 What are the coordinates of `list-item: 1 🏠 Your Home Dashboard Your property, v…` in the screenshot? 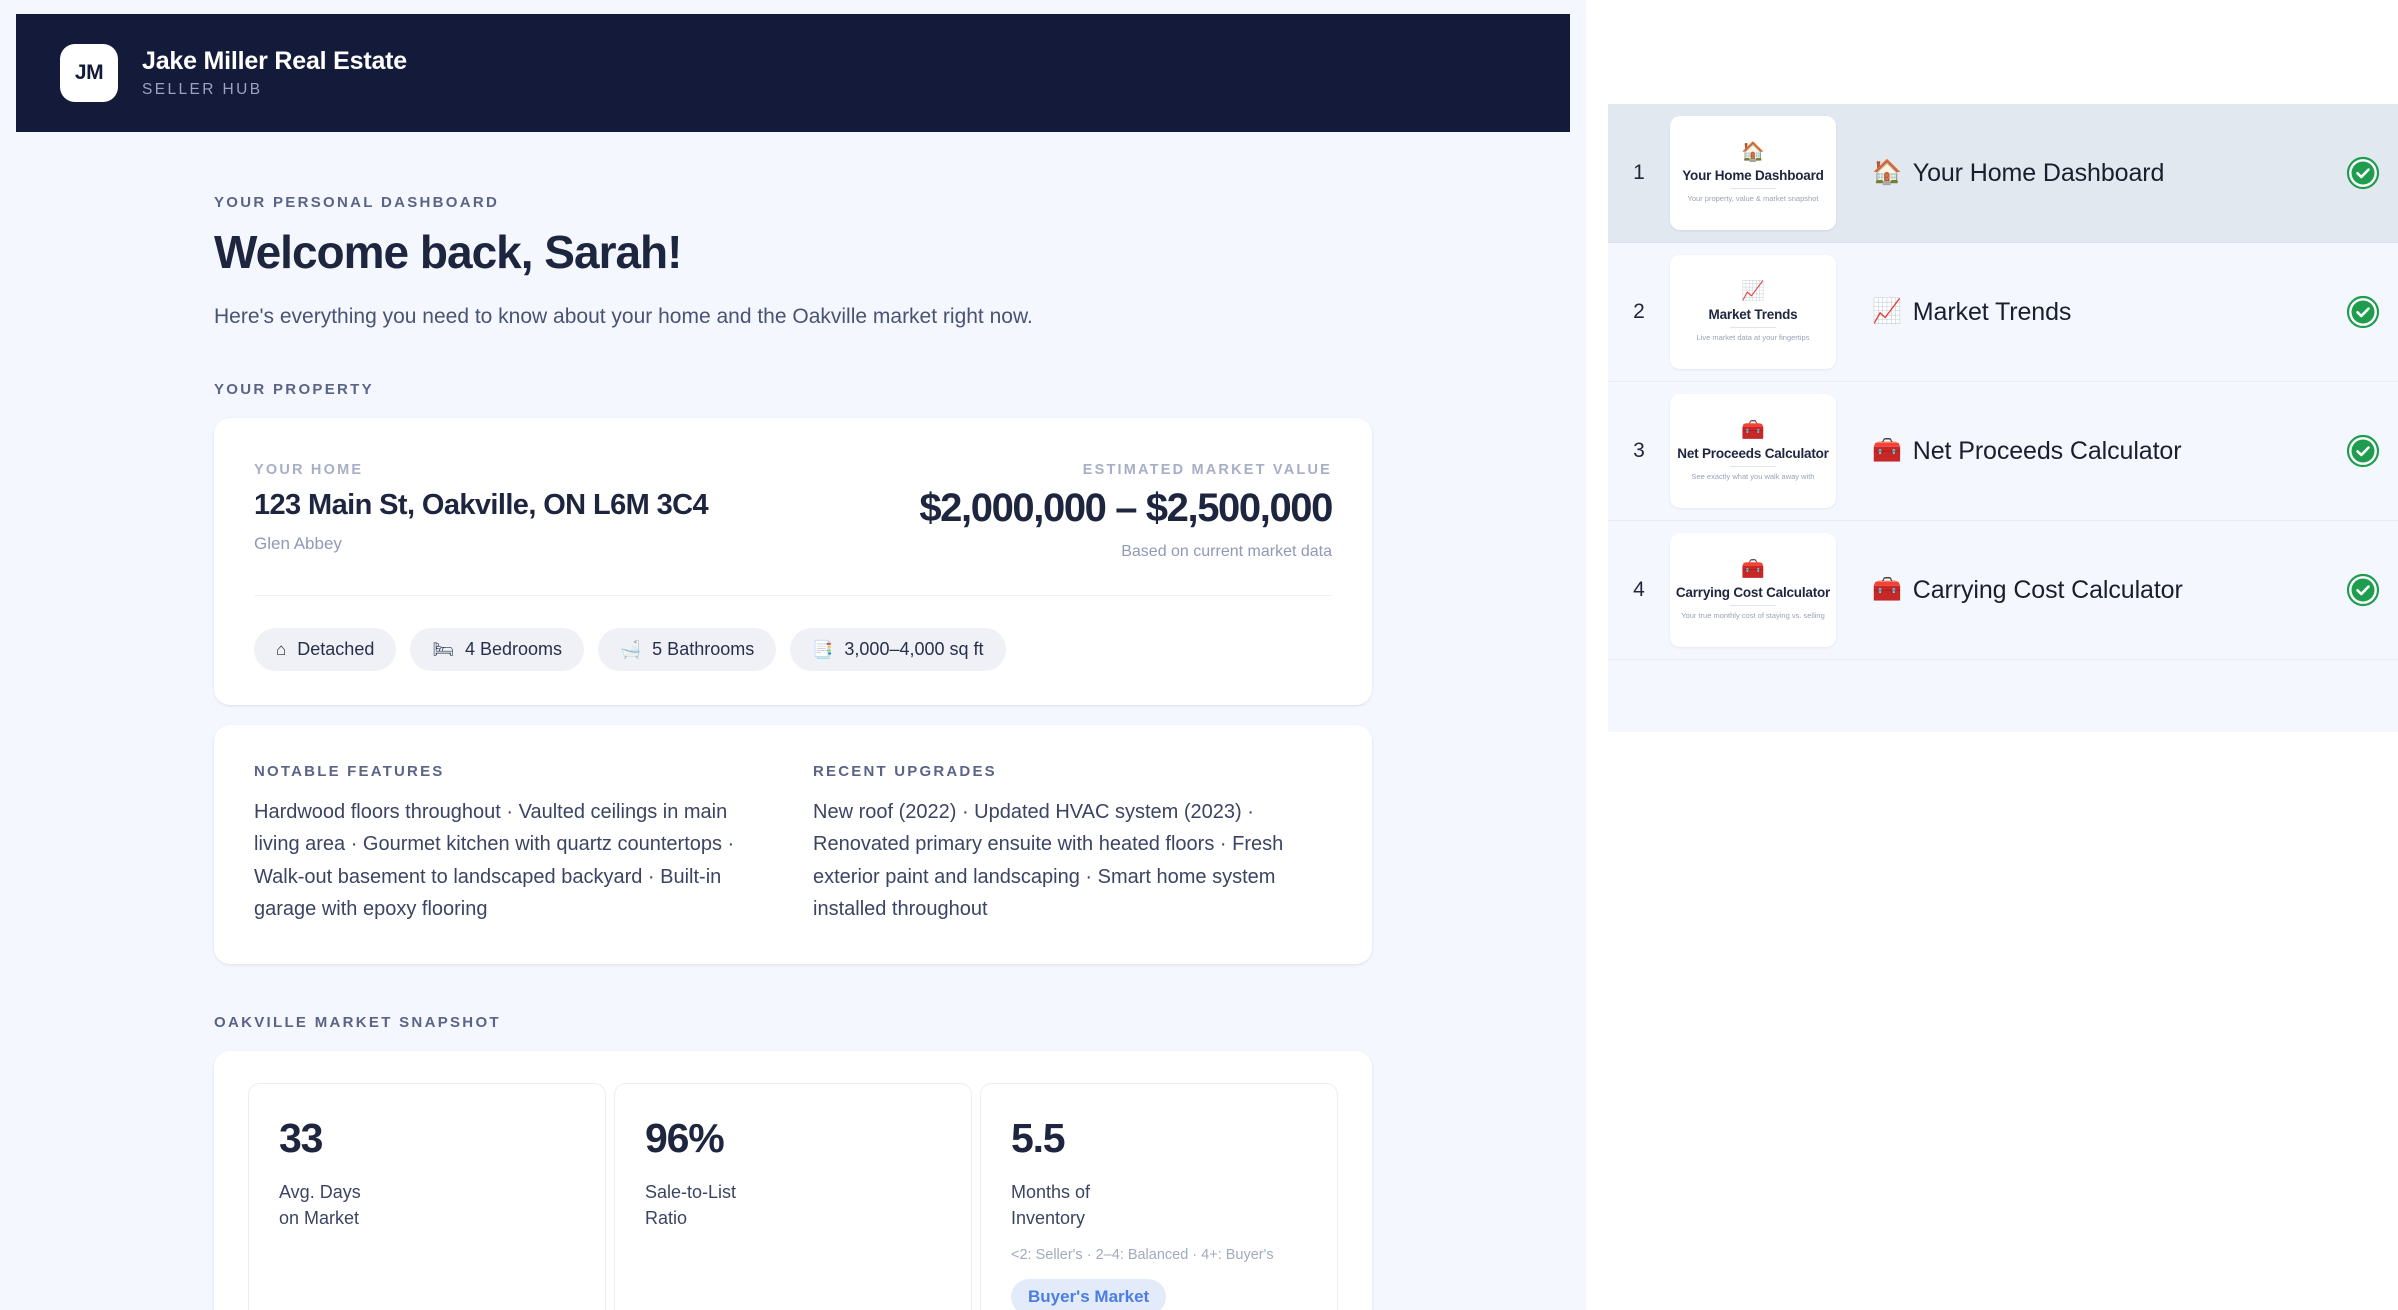 It's located at (2003, 173).